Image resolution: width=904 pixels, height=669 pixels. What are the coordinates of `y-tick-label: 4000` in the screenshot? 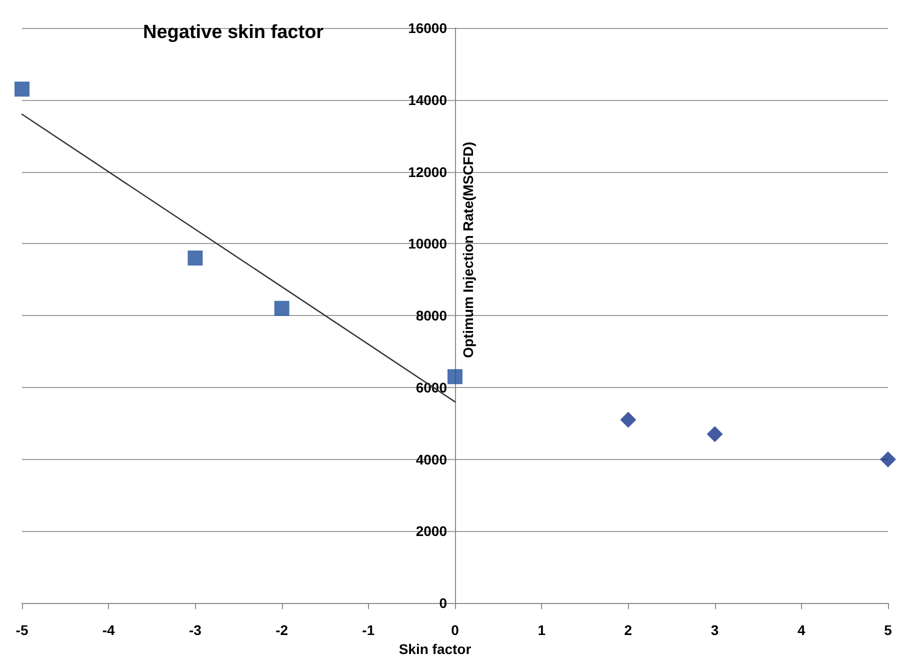 It's located at (432, 459).